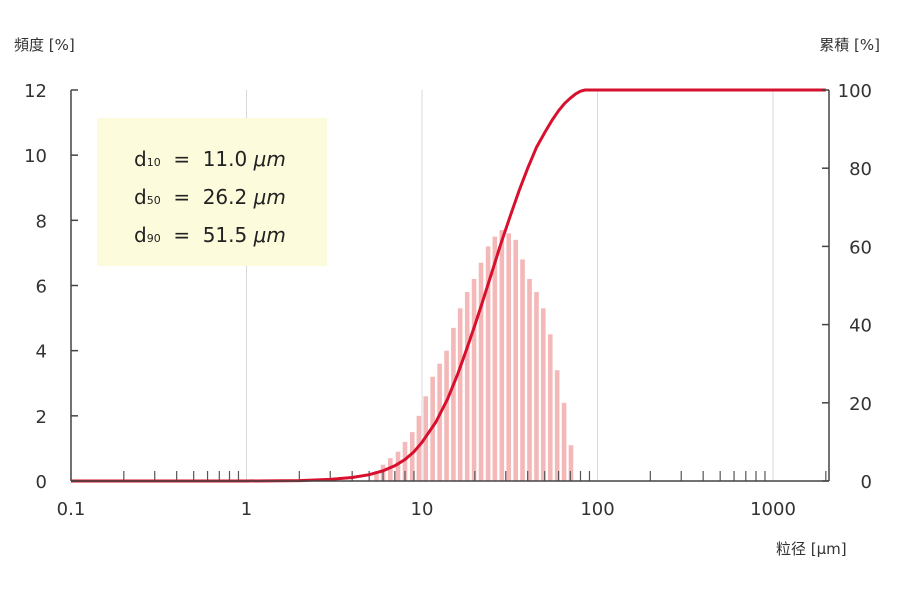  Describe the element at coordinates (182, 197) in the screenshot. I see `d50-equals: =` at that location.